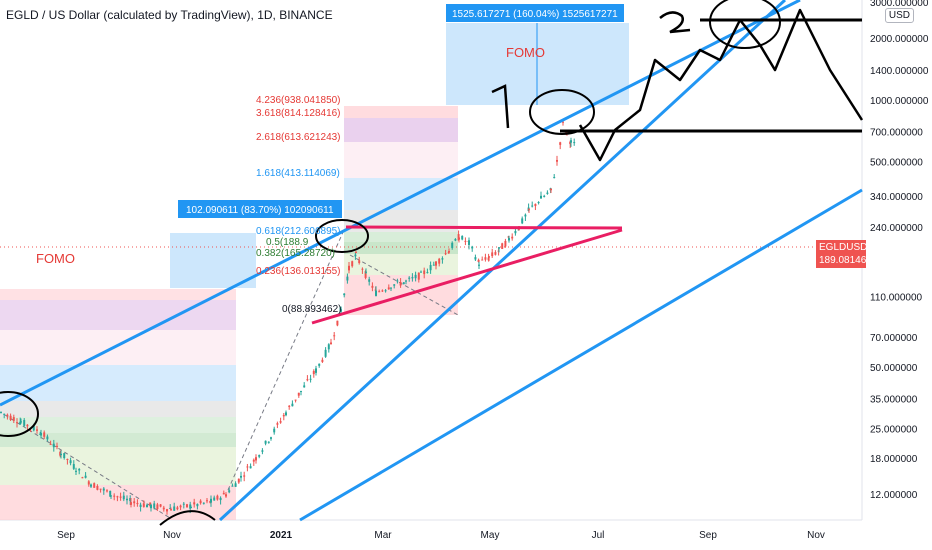 This screenshot has width=932, height=550. Describe the element at coordinates (441, 535) in the screenshot. I see `time-axis: Sep Nov 2021 Mar May Jul Sep Nov` at that location.